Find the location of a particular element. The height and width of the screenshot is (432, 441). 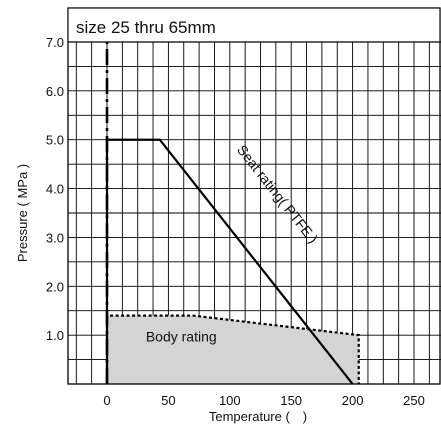

y-tick-labels: 1.0 2.0 3.0 4.0 5.0 6.0 7.0 is located at coordinates (55, 189).